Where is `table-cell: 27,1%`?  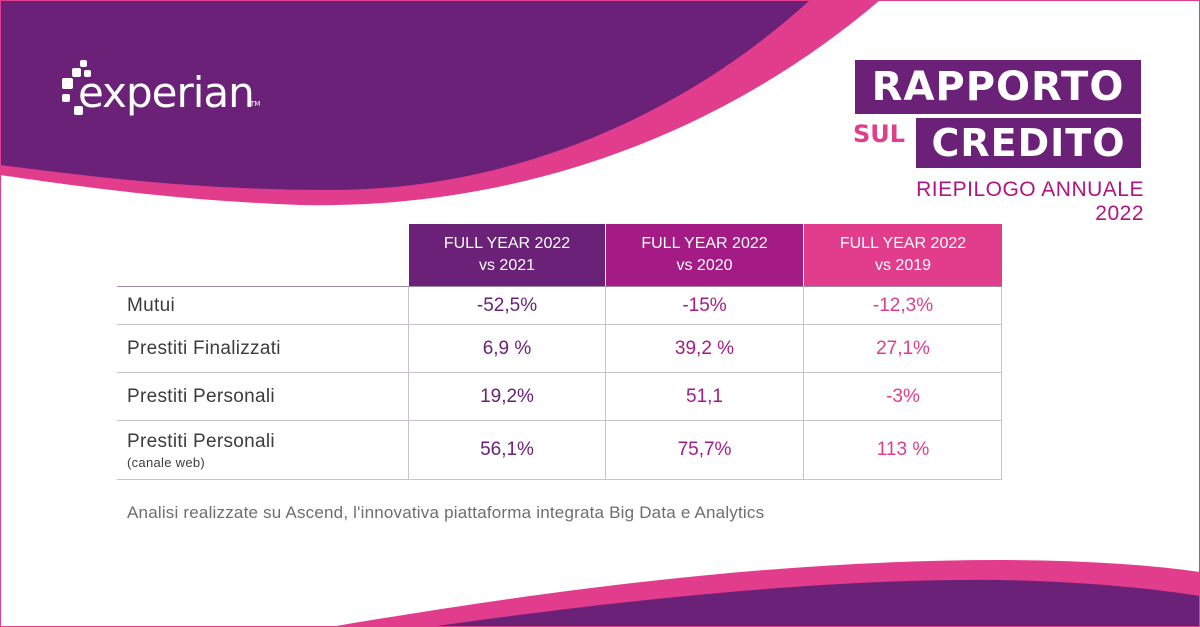
table-cell: 27,1% is located at coordinates (903, 348).